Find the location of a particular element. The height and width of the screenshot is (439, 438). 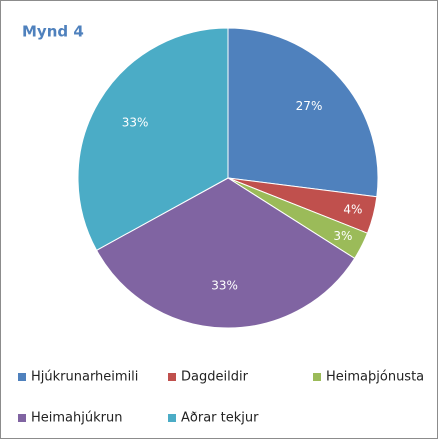

legend-label: Heimahjúkrun is located at coordinates (76, 418).